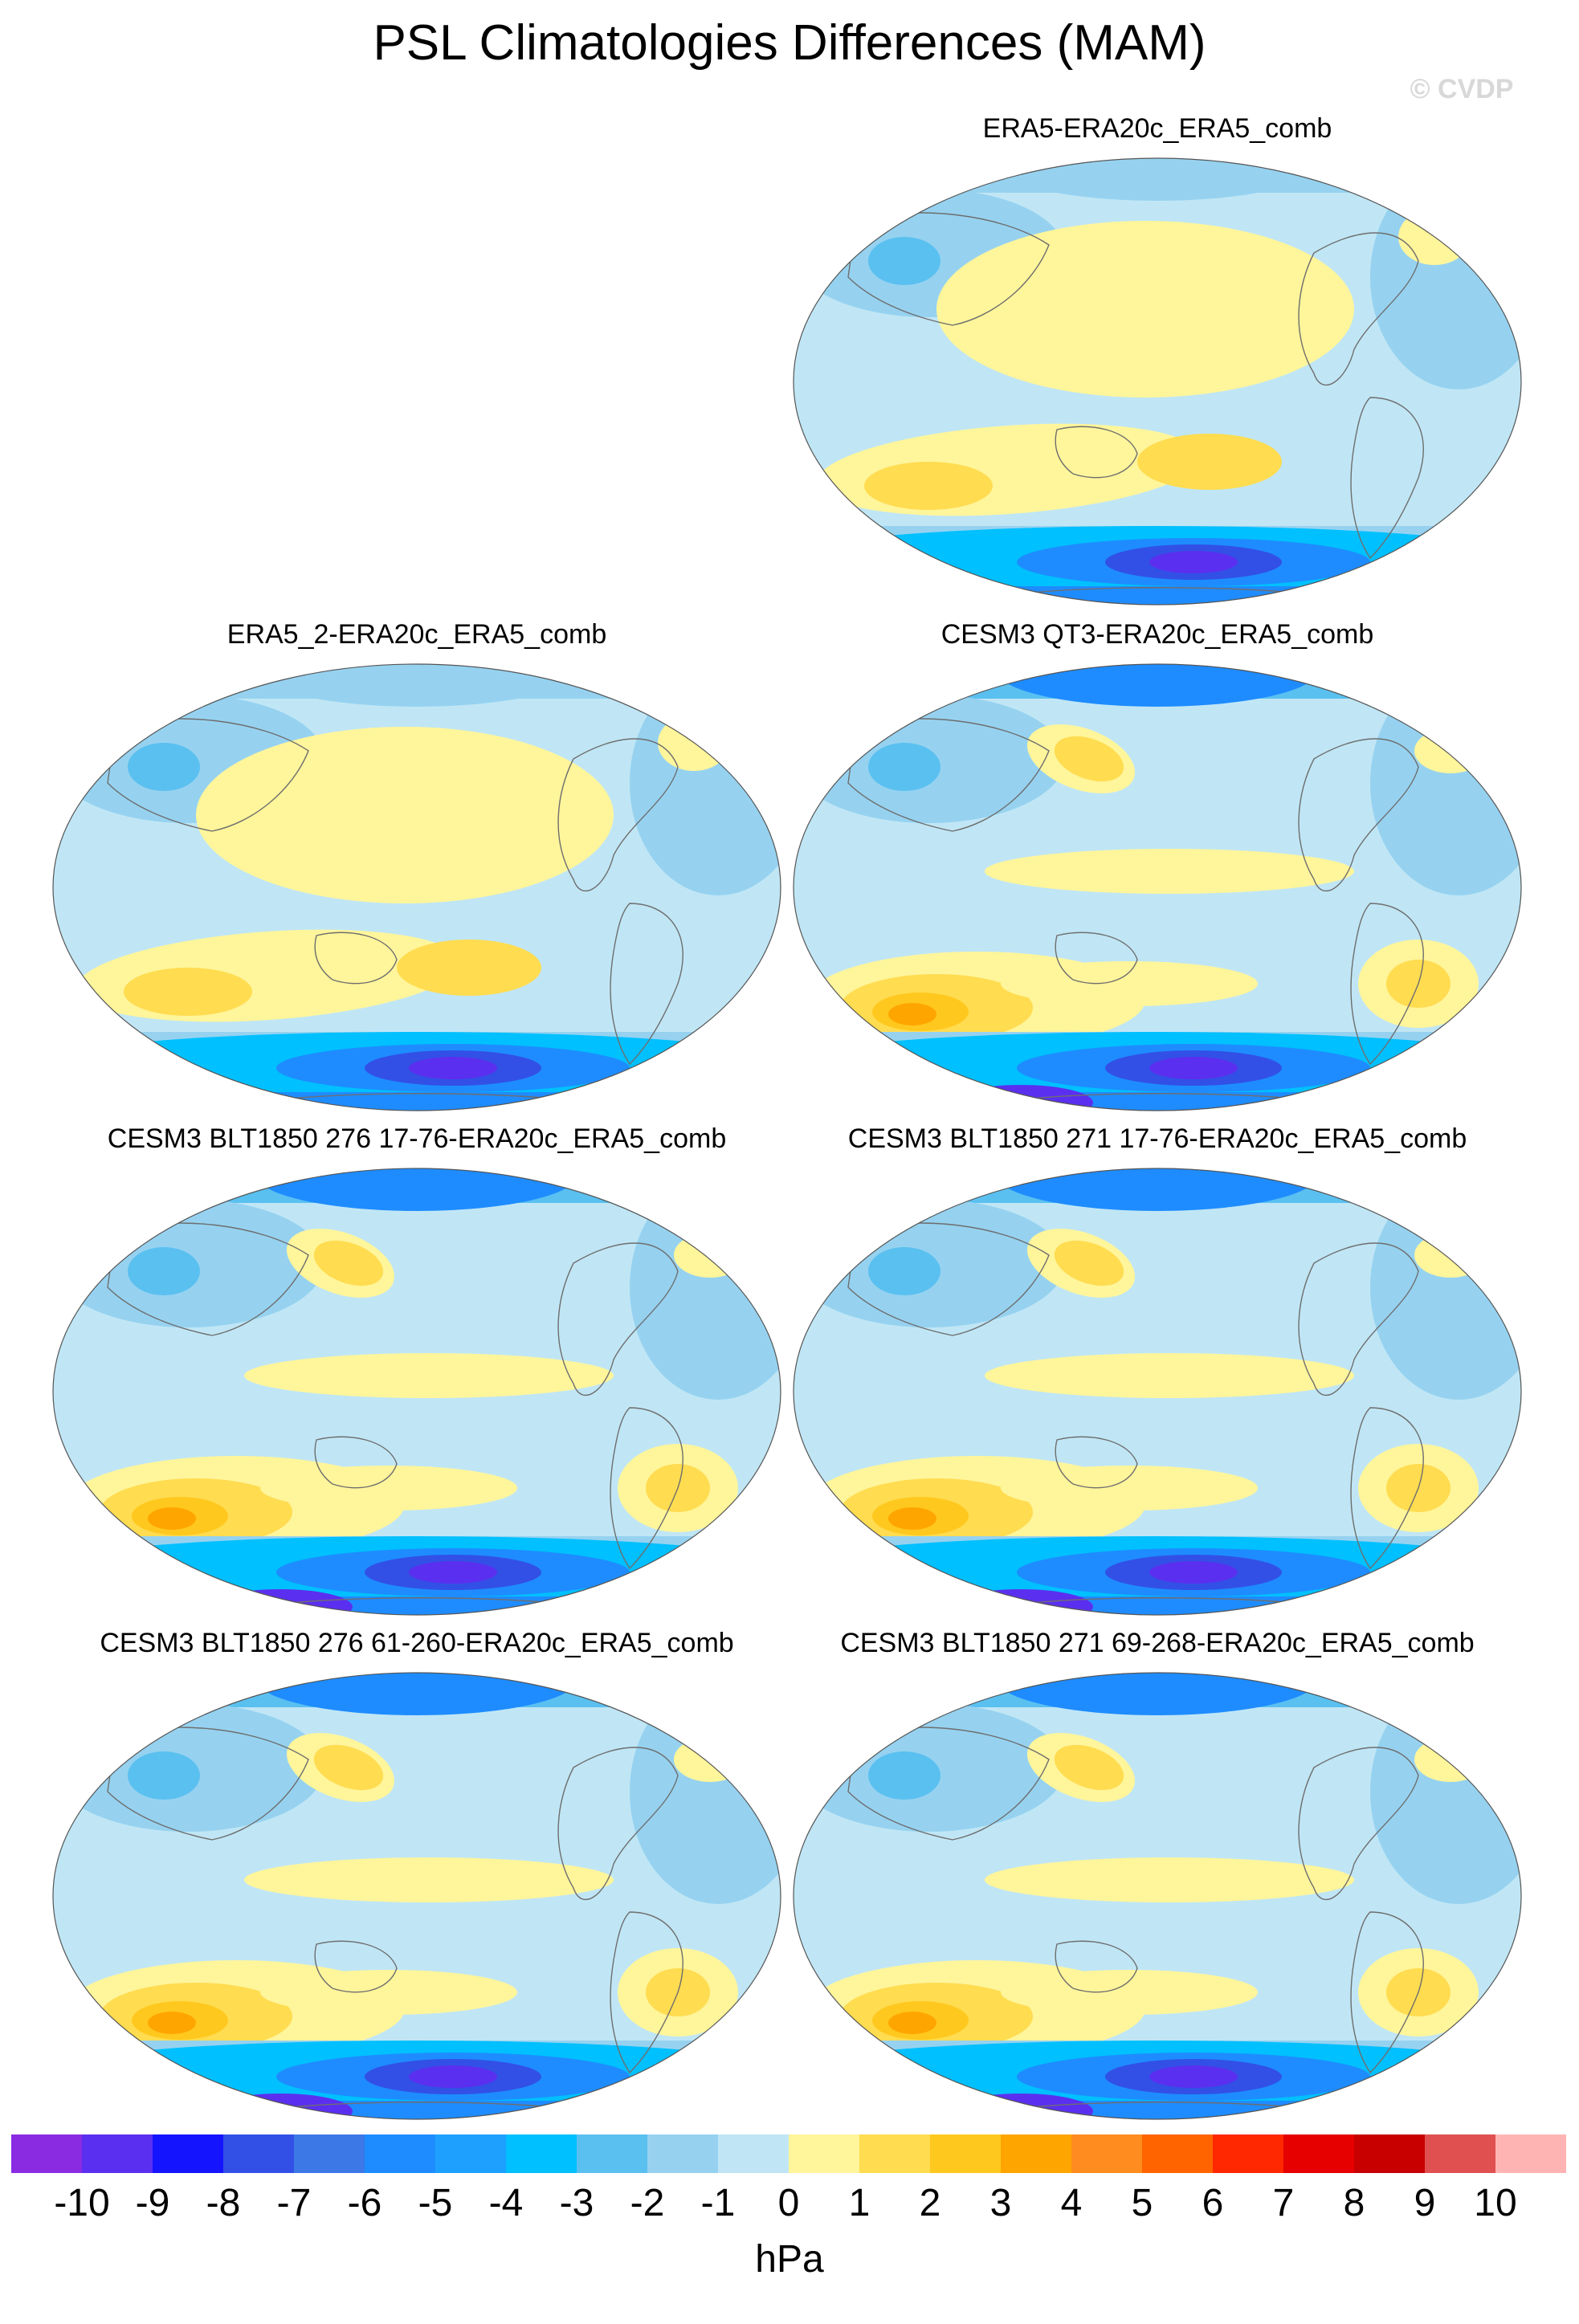 Image resolution: width=1579 pixels, height=2324 pixels. What do you see at coordinates (1462, 89) in the screenshot?
I see `watermark: © CVDP` at bounding box center [1462, 89].